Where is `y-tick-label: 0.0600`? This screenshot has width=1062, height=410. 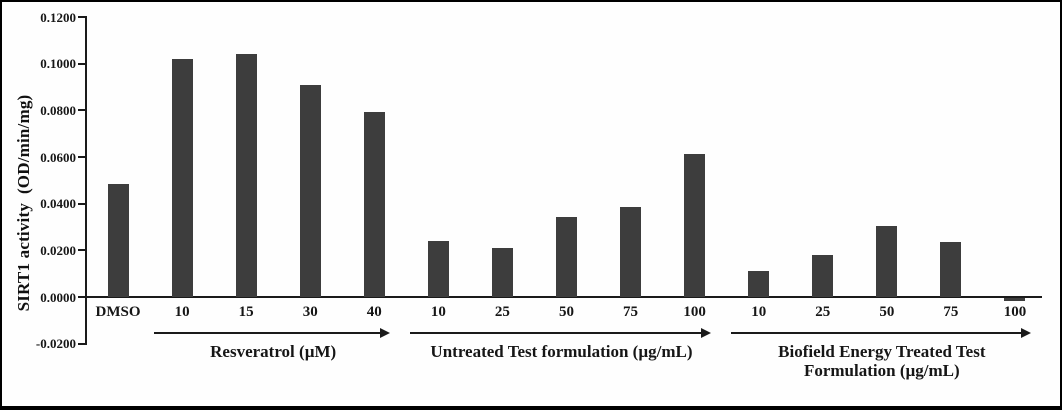 y-tick-label: 0.0600 is located at coordinates (58, 157).